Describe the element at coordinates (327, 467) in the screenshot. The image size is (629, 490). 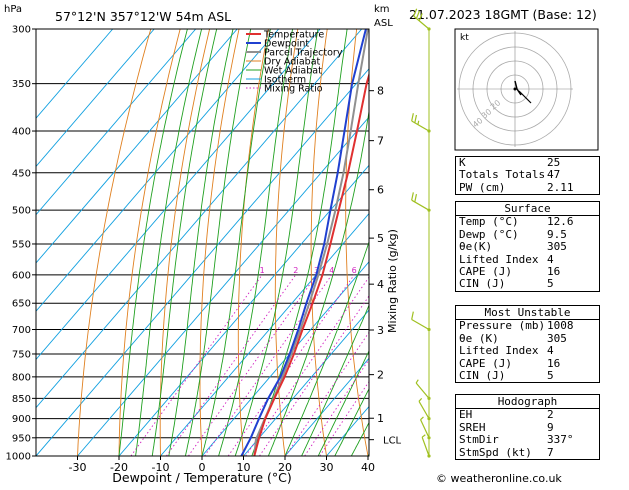
I see `temperature-tick-label: 30` at that location.